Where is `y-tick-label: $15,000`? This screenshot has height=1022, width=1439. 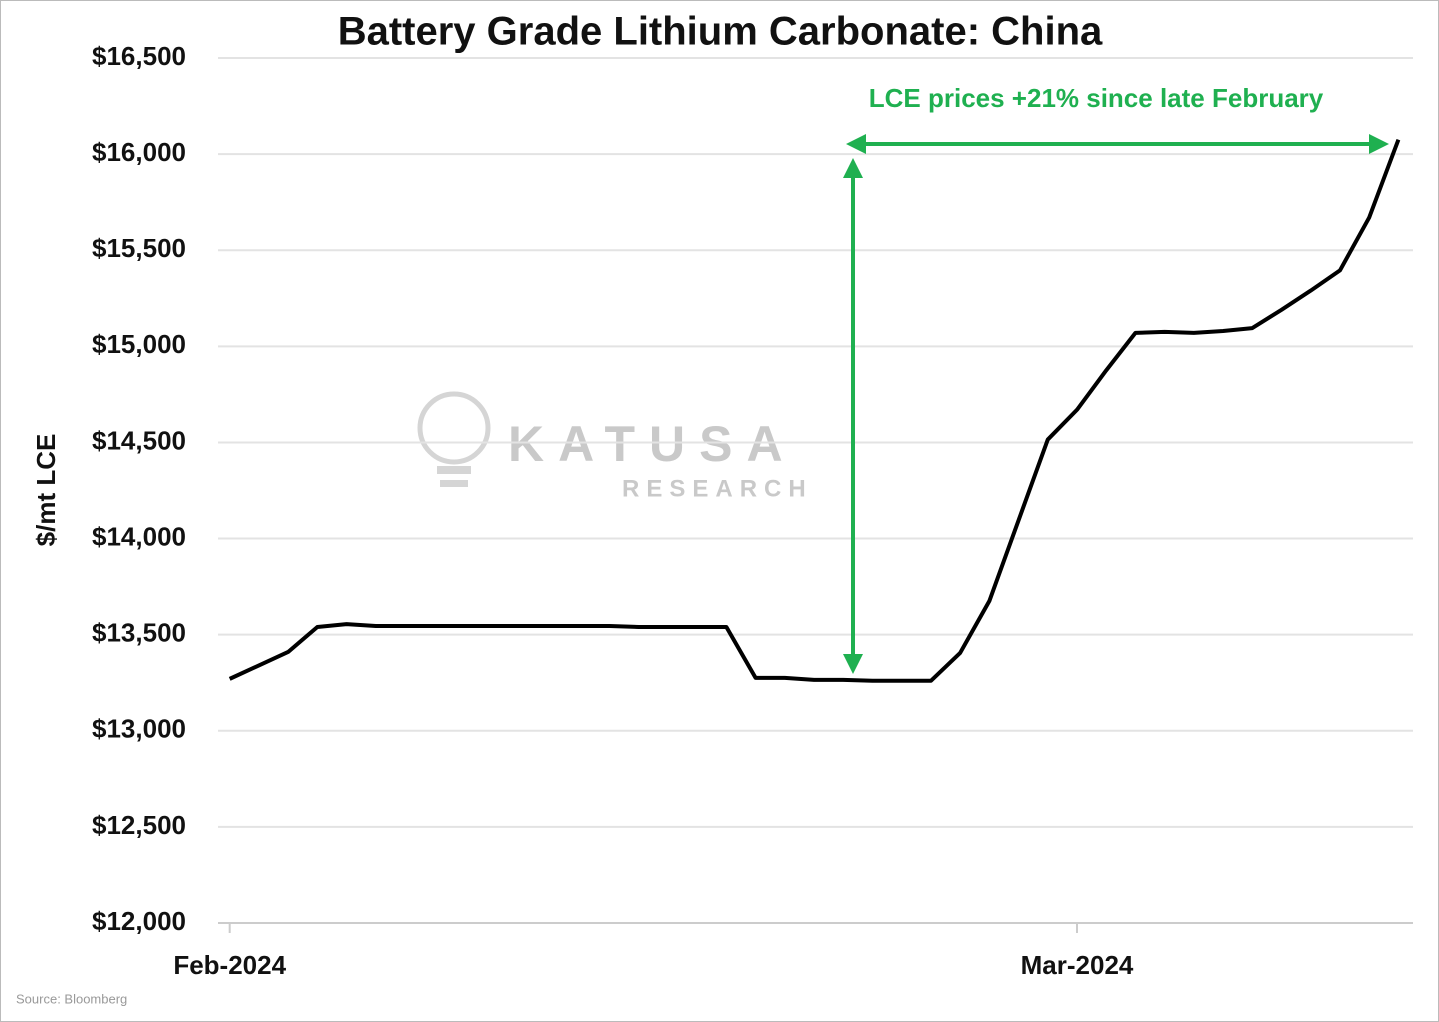 y-tick-label: $15,000 is located at coordinates (139, 344).